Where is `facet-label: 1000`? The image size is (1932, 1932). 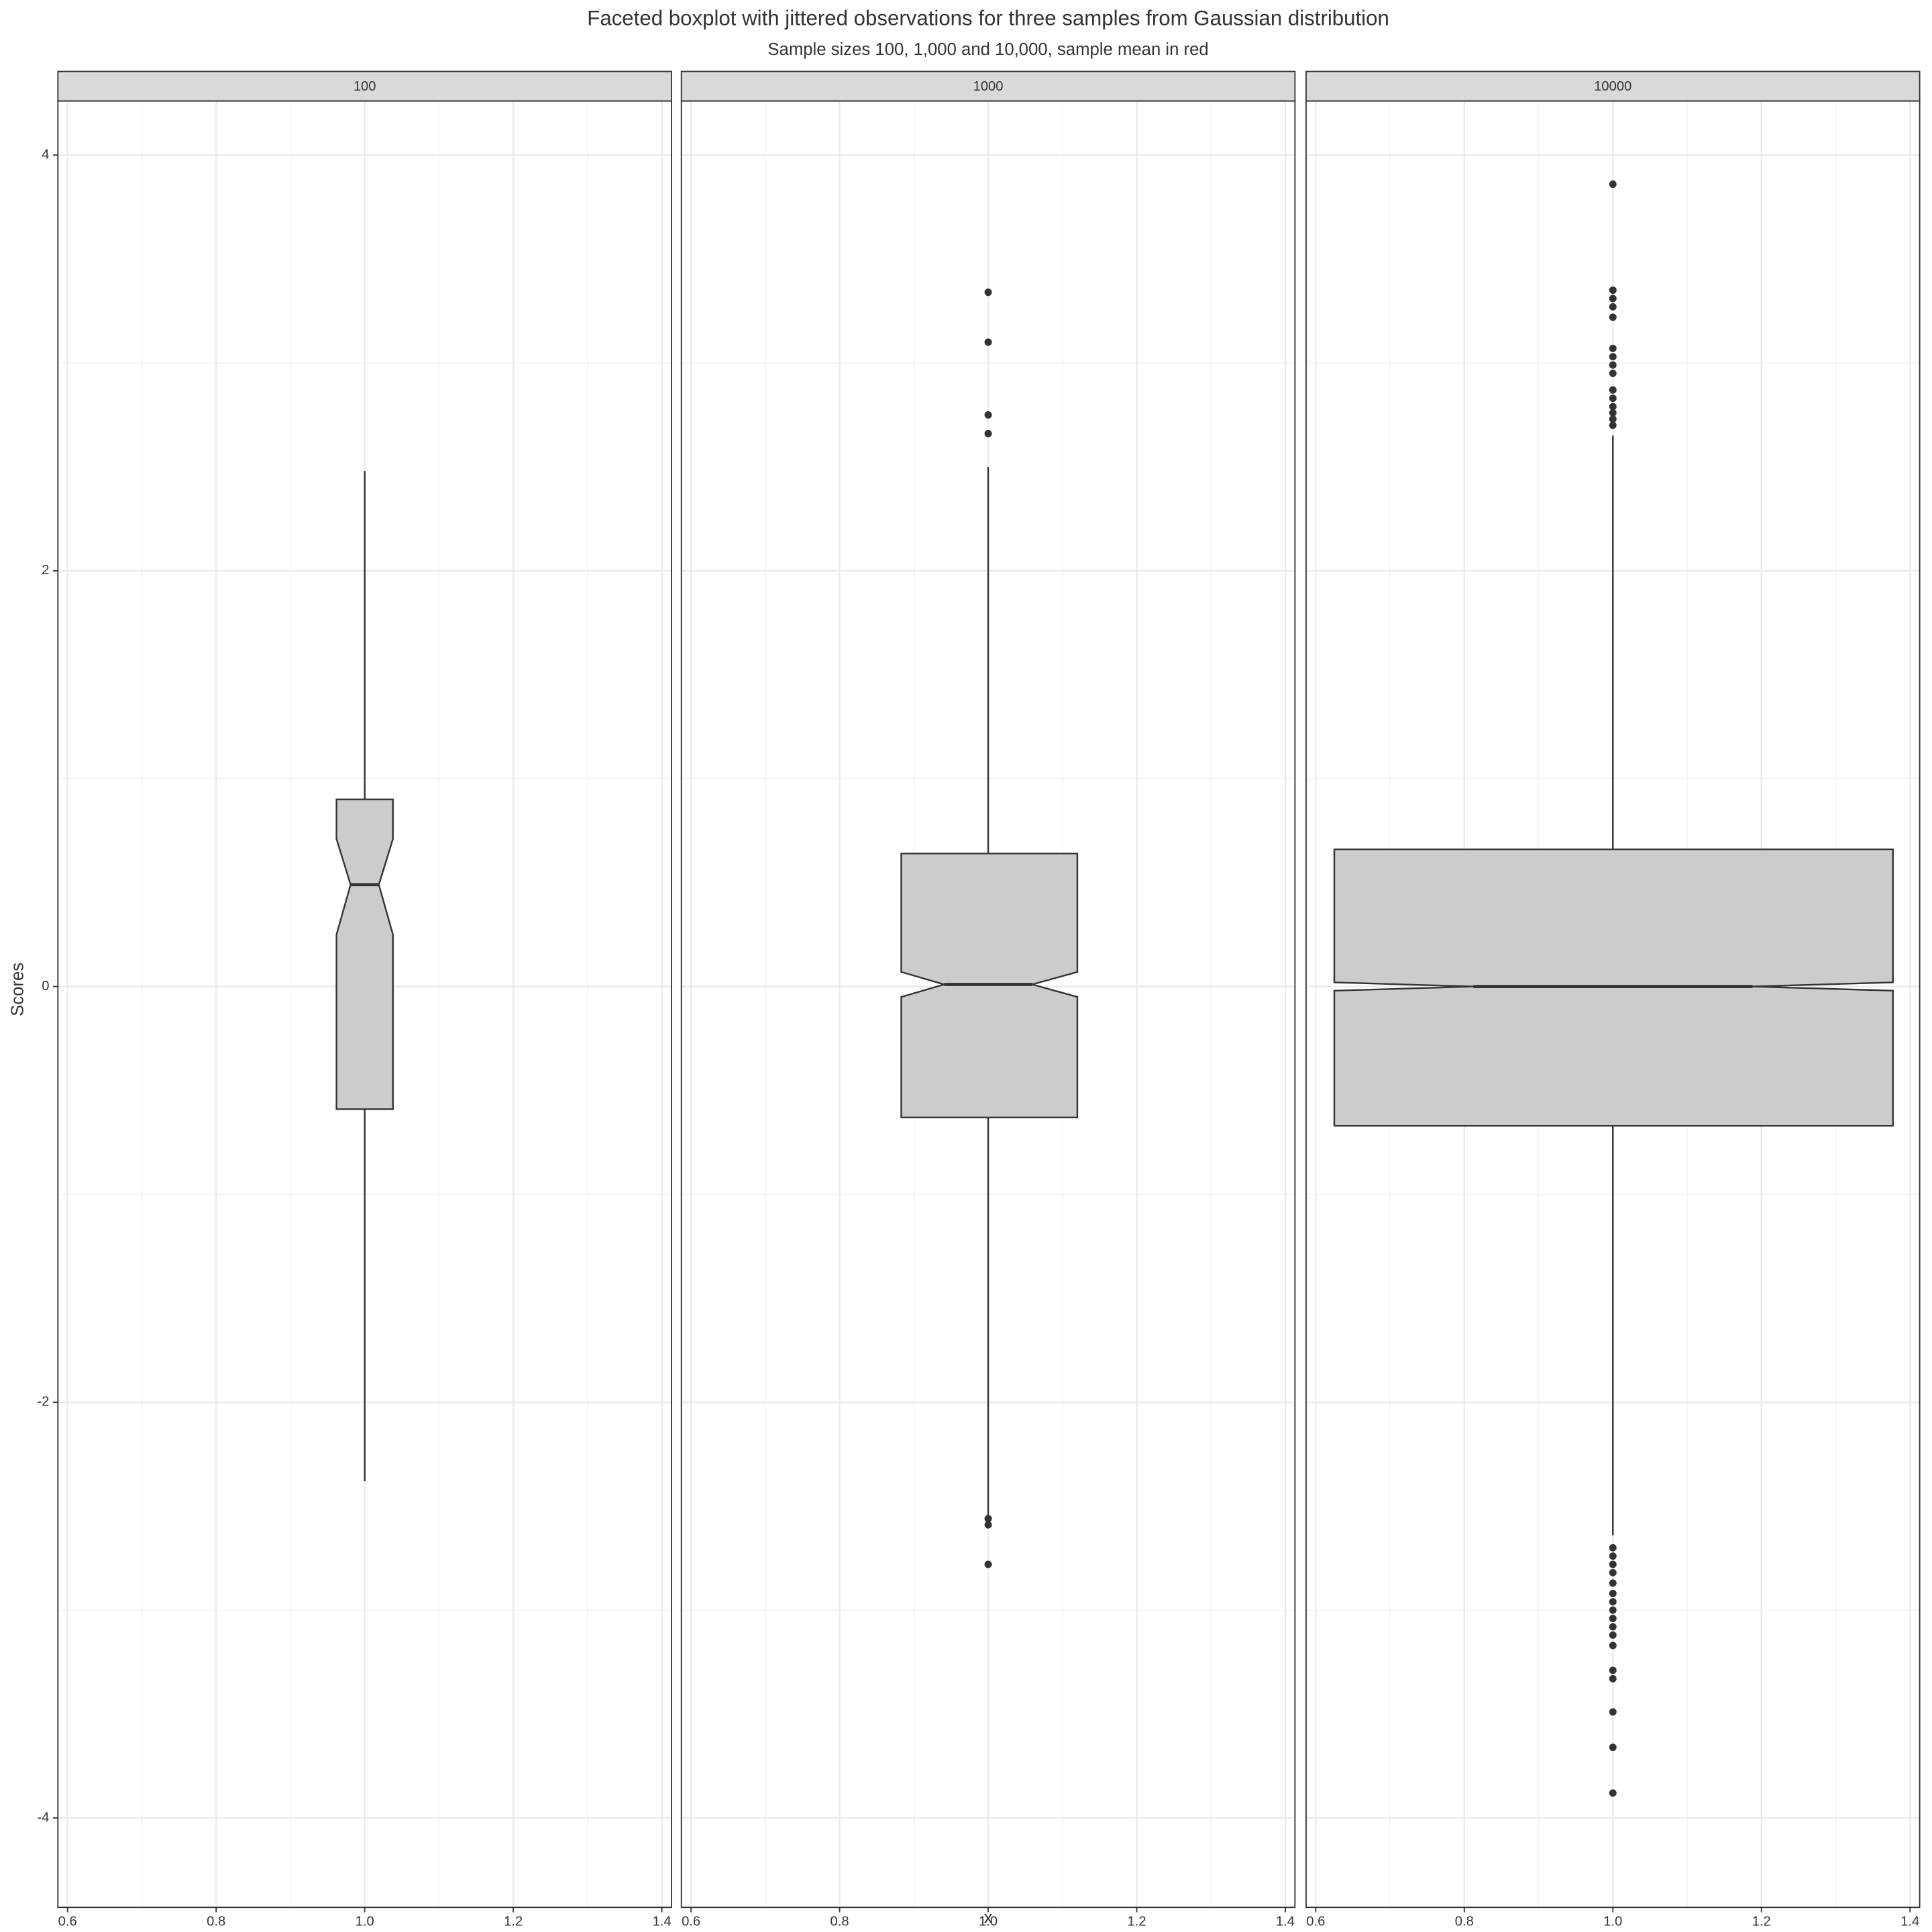
facet-label: 1000 is located at coordinates (988, 86).